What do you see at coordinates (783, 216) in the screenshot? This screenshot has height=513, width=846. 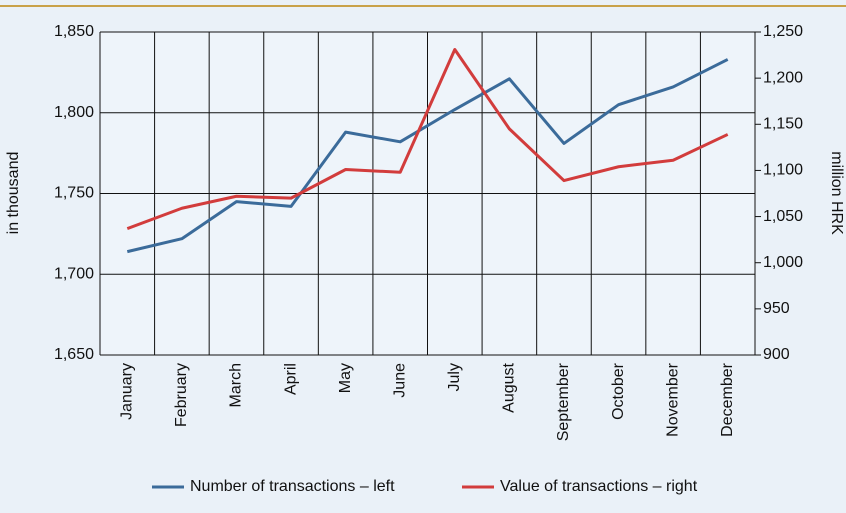 I see `y2-tick-label: 1,050` at bounding box center [783, 216].